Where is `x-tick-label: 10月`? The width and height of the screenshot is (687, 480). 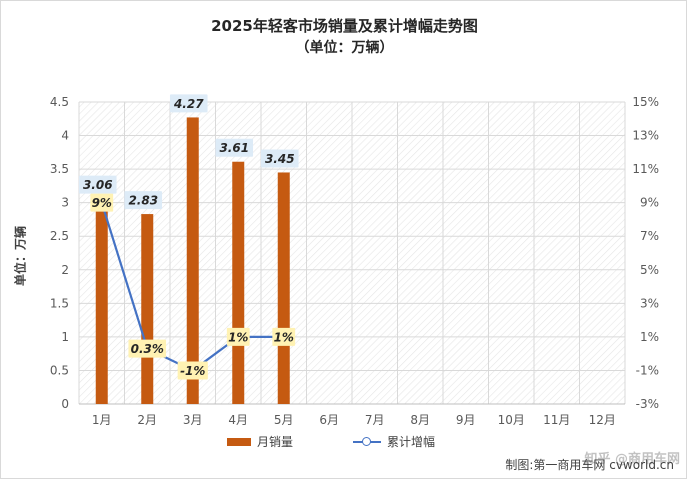 x-tick-label: 10月 is located at coordinates (511, 420).